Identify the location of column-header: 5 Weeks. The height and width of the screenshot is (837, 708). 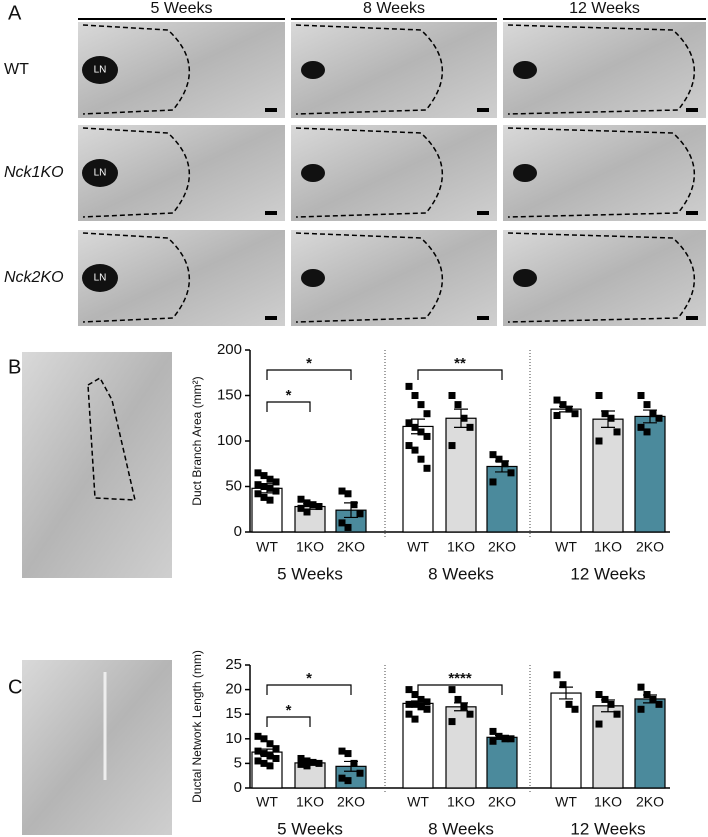
(182, 8).